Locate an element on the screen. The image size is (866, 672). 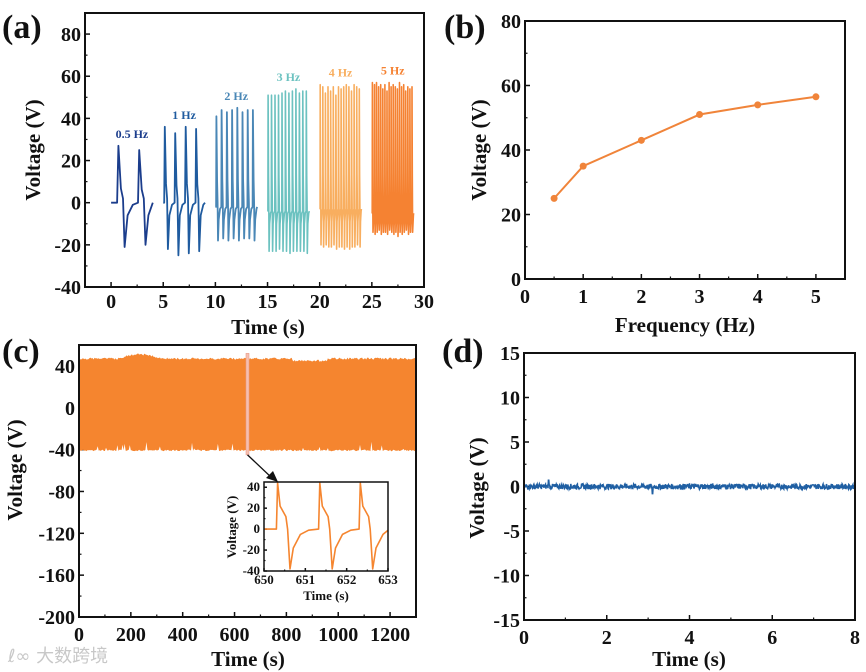
inset-series-line is located at coordinates (326, 526).